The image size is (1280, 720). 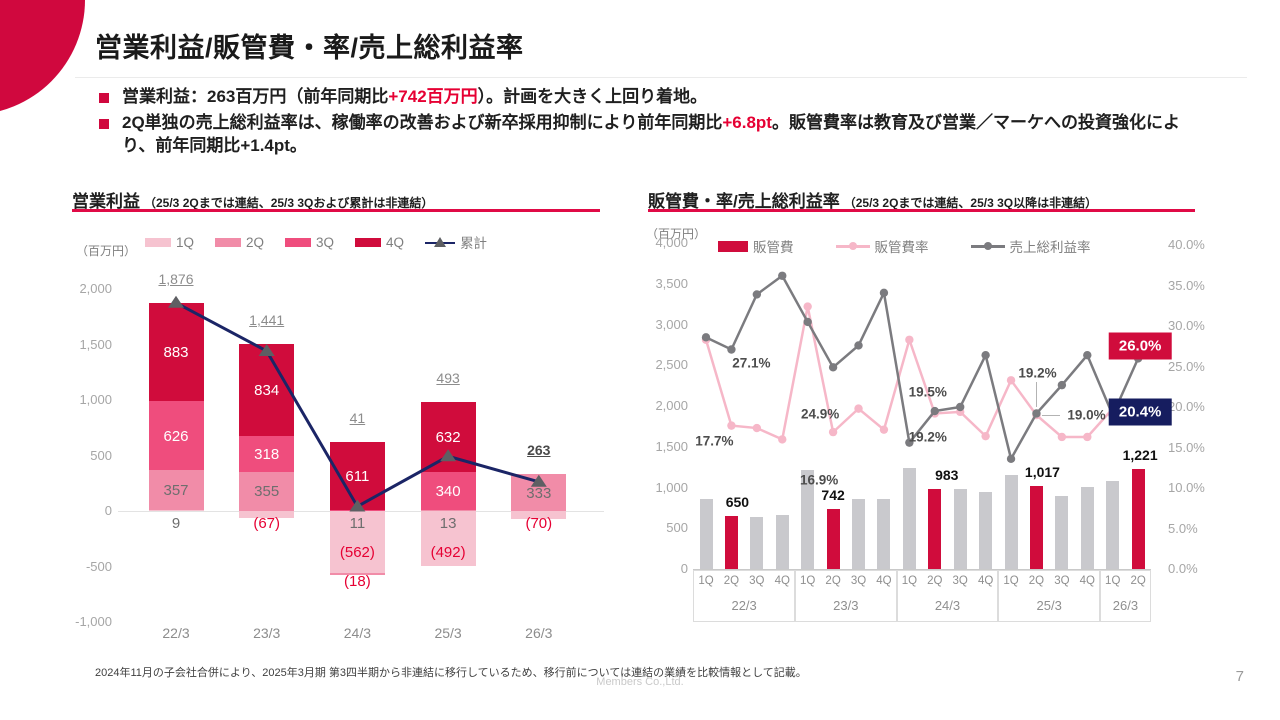 I want to click on below-axis-value-label: (70), so click(x=539, y=523).